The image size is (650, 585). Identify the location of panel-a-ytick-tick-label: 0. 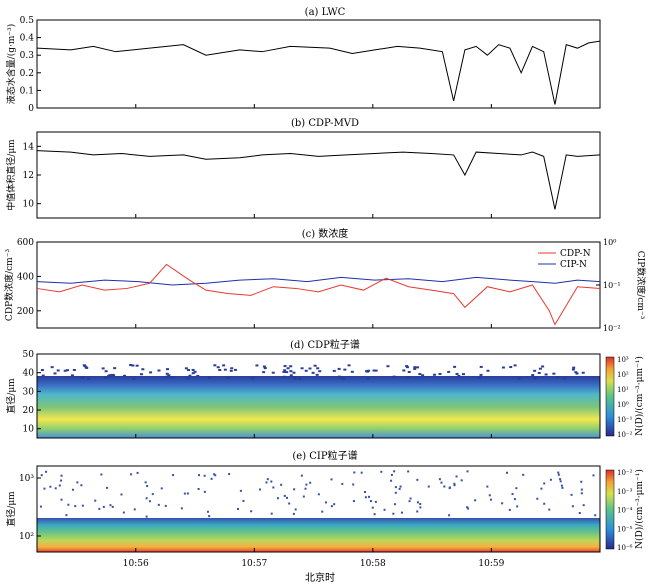
(31, 109).